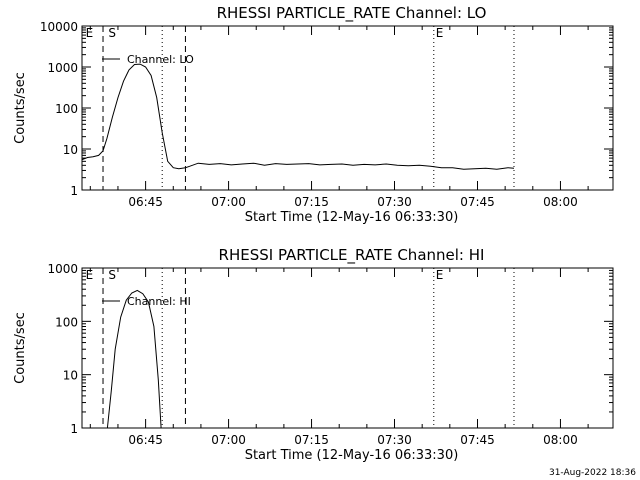 The image size is (640, 480). What do you see at coordinates (134, 359) in the screenshot?
I see `series-line` at bounding box center [134, 359].